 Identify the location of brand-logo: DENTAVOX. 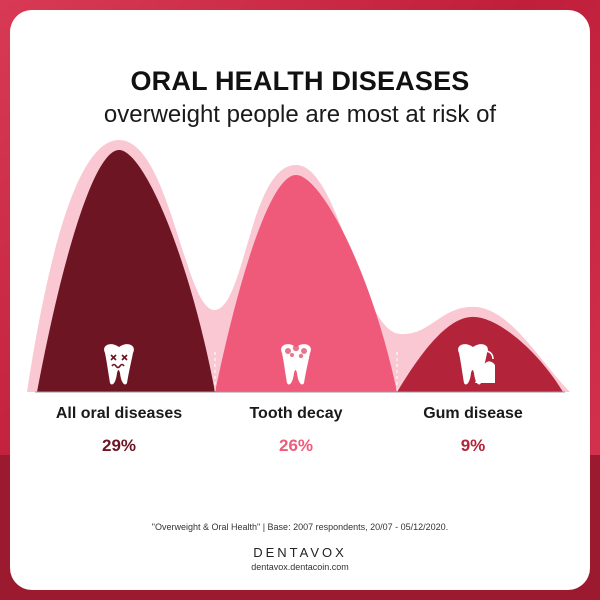
(300, 552).